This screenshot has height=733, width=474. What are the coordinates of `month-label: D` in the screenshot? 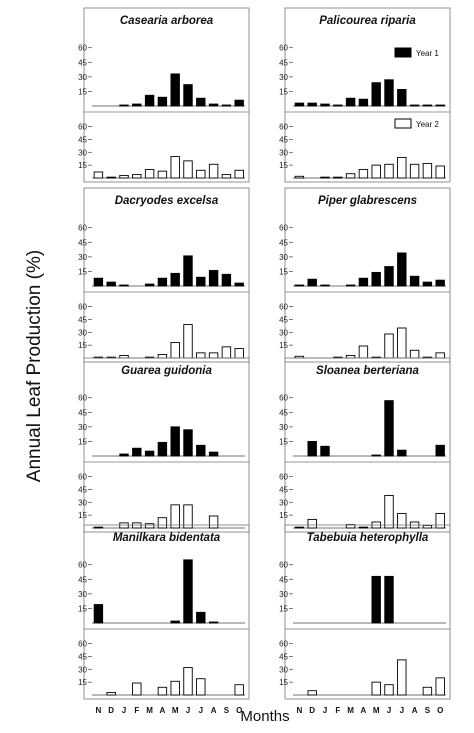 It's located at (111, 710).